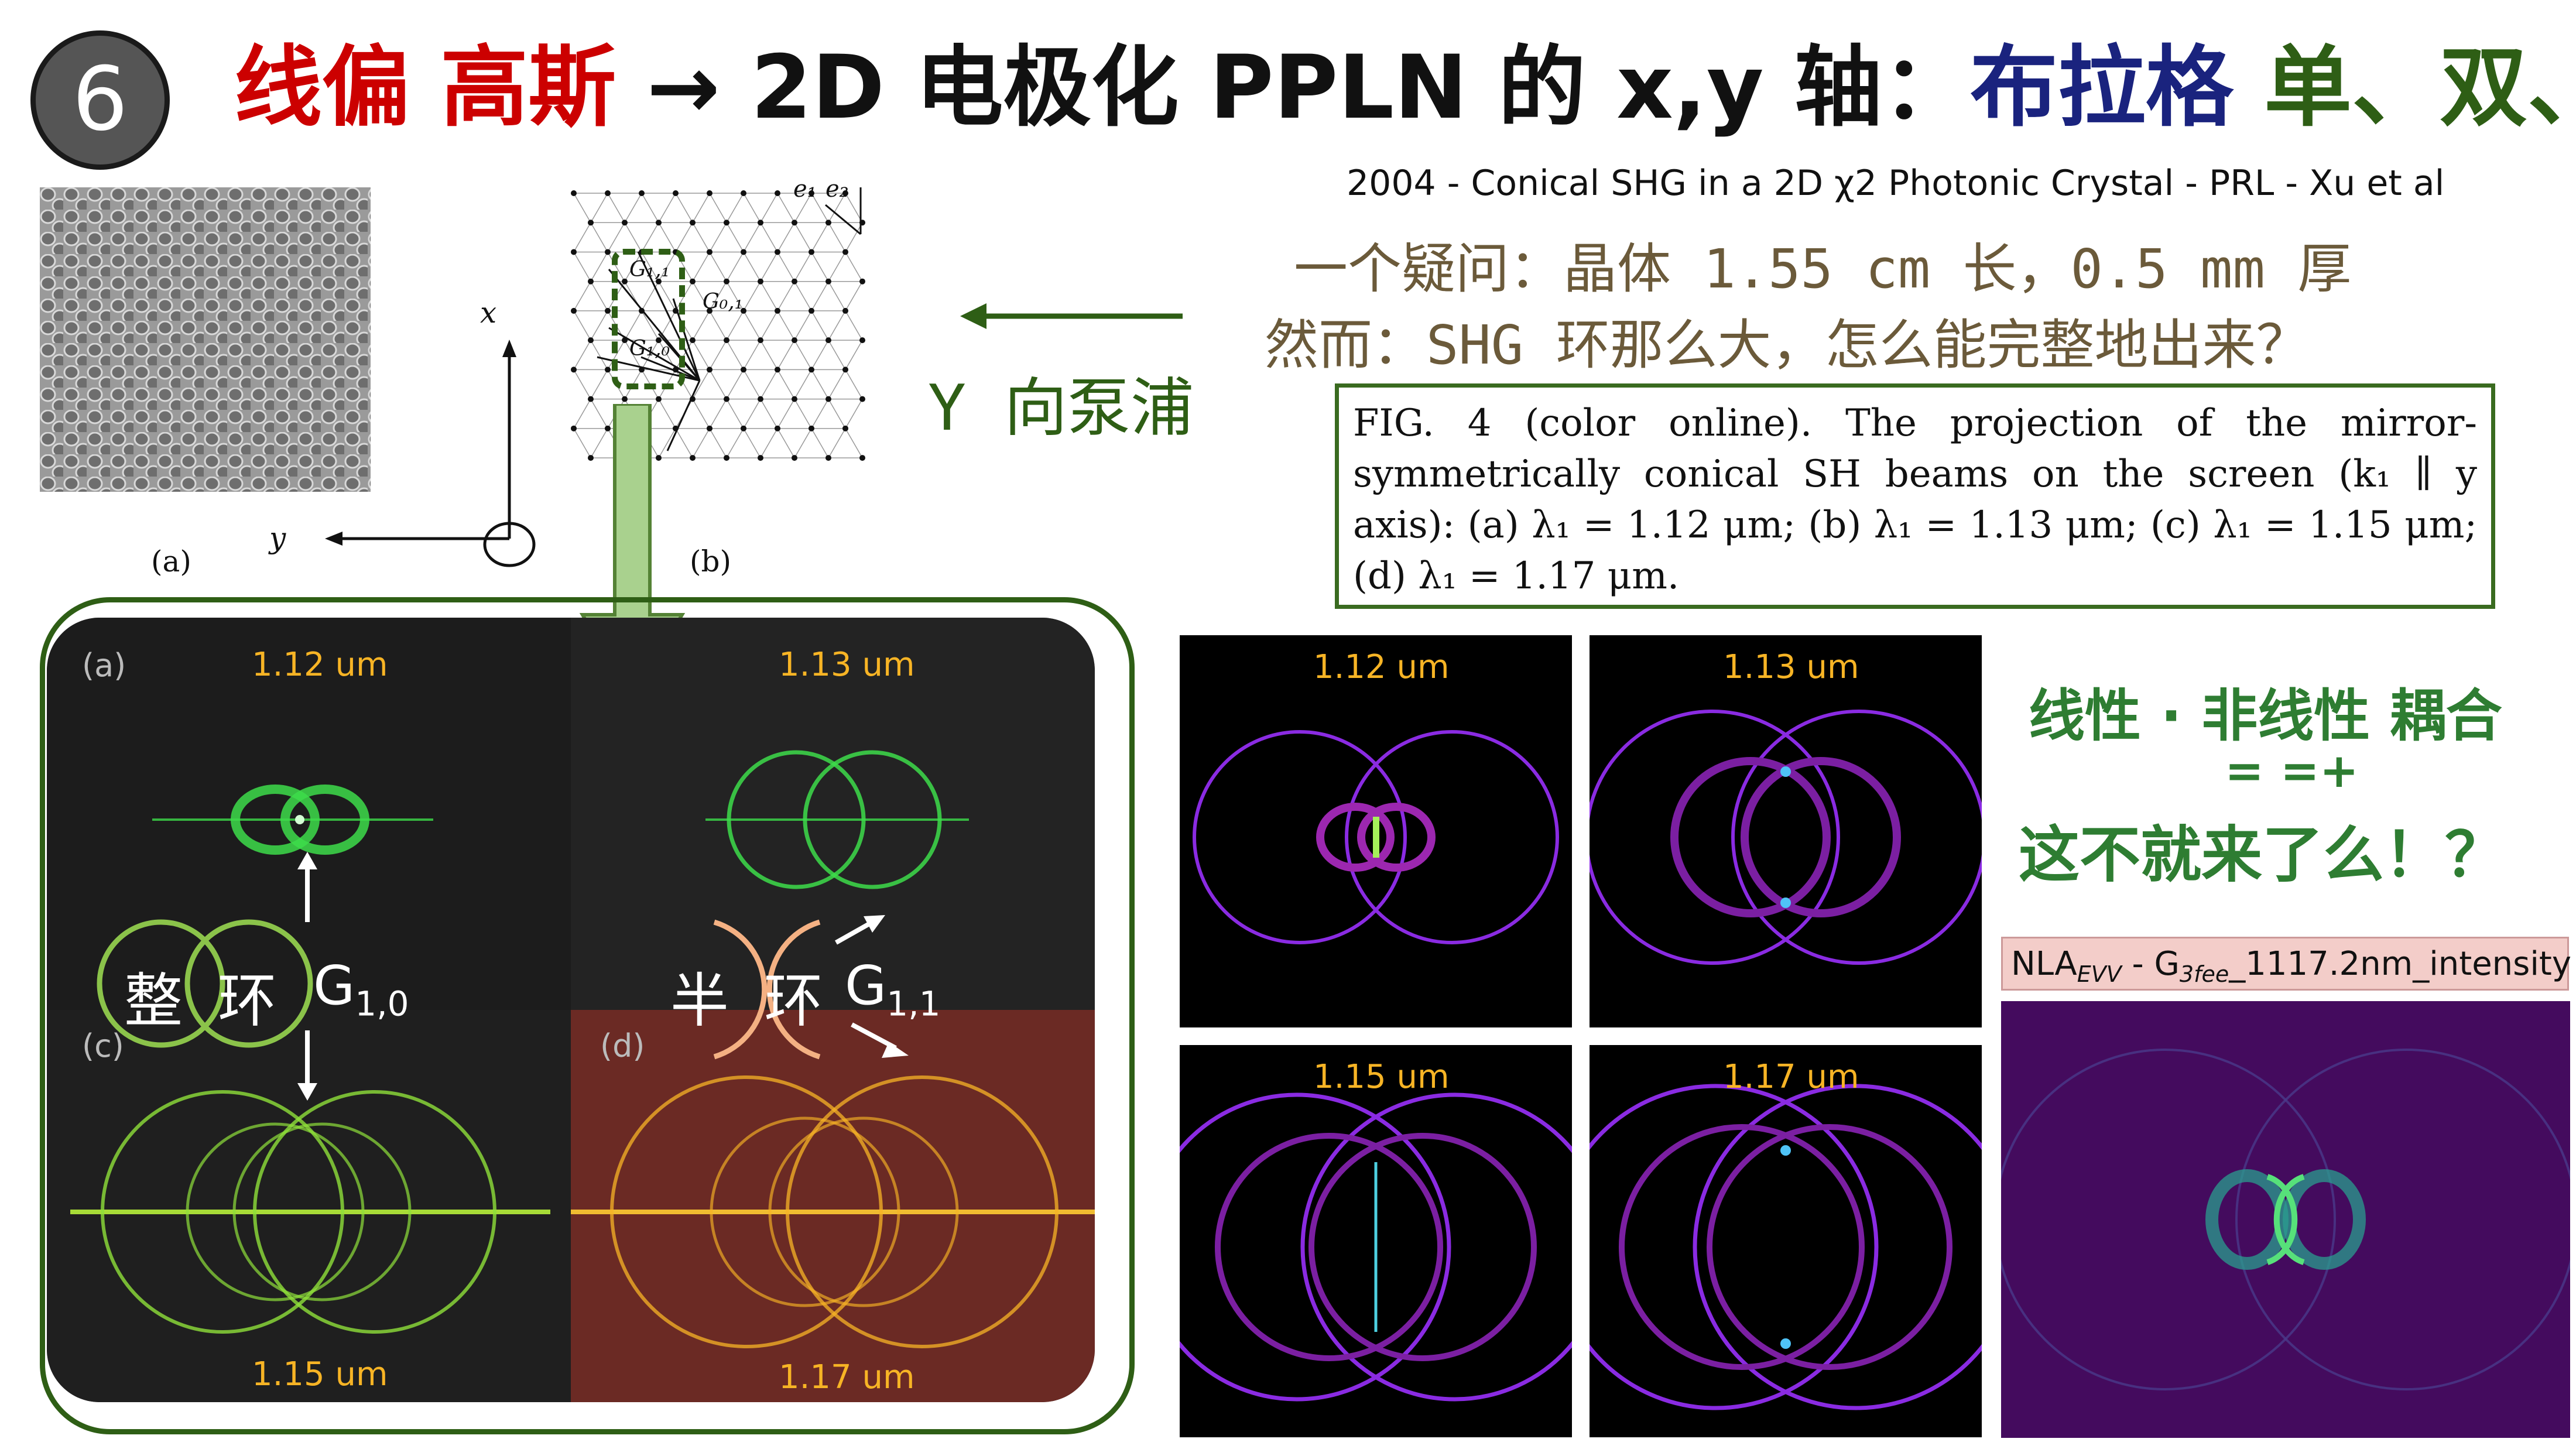 The height and width of the screenshot is (1449, 2576). Describe the element at coordinates (1381, 667) in the screenshot. I see `sim-wavelength: 1.12 um` at that location.